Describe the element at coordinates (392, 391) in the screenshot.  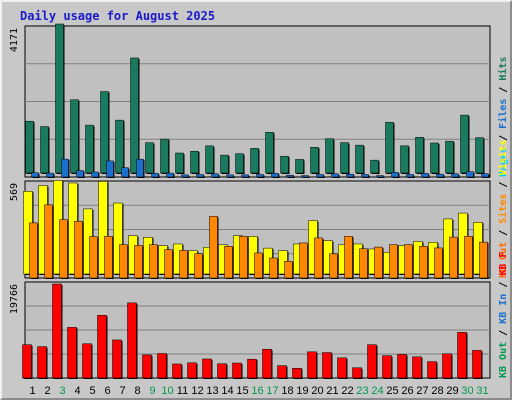
I see `x-tick-label: 25` at that location.